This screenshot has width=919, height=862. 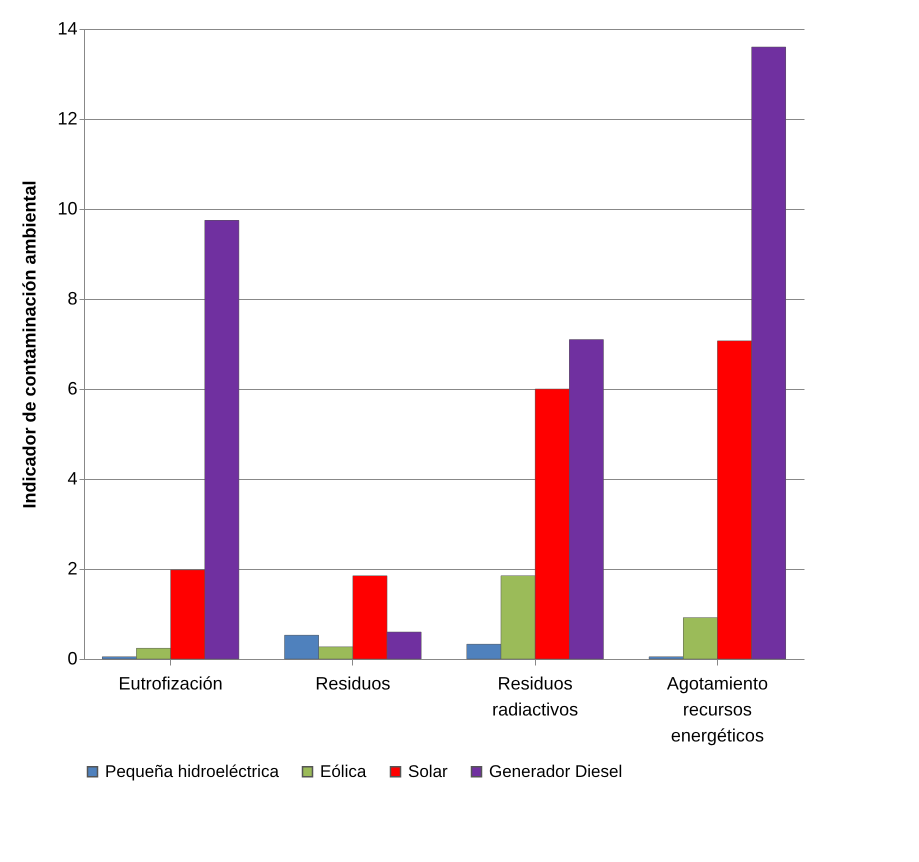 I want to click on y-tick-label: 6, so click(x=72, y=388).